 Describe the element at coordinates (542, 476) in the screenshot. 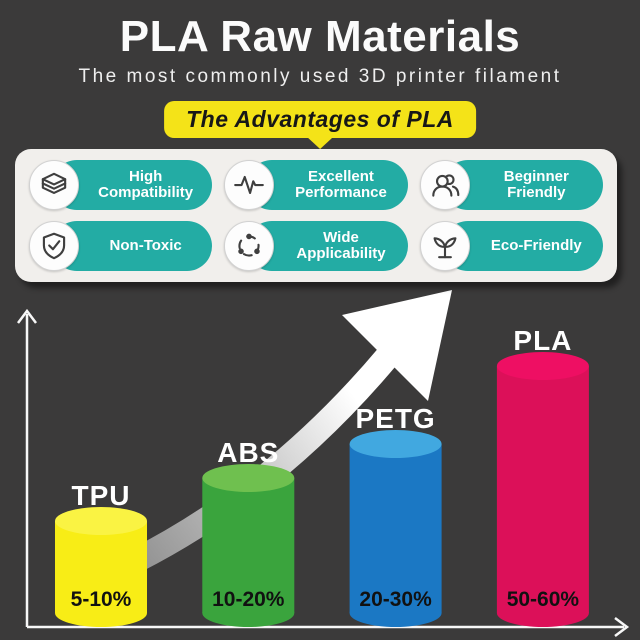

I see `bar-pla: PLA 50-60%` at that location.